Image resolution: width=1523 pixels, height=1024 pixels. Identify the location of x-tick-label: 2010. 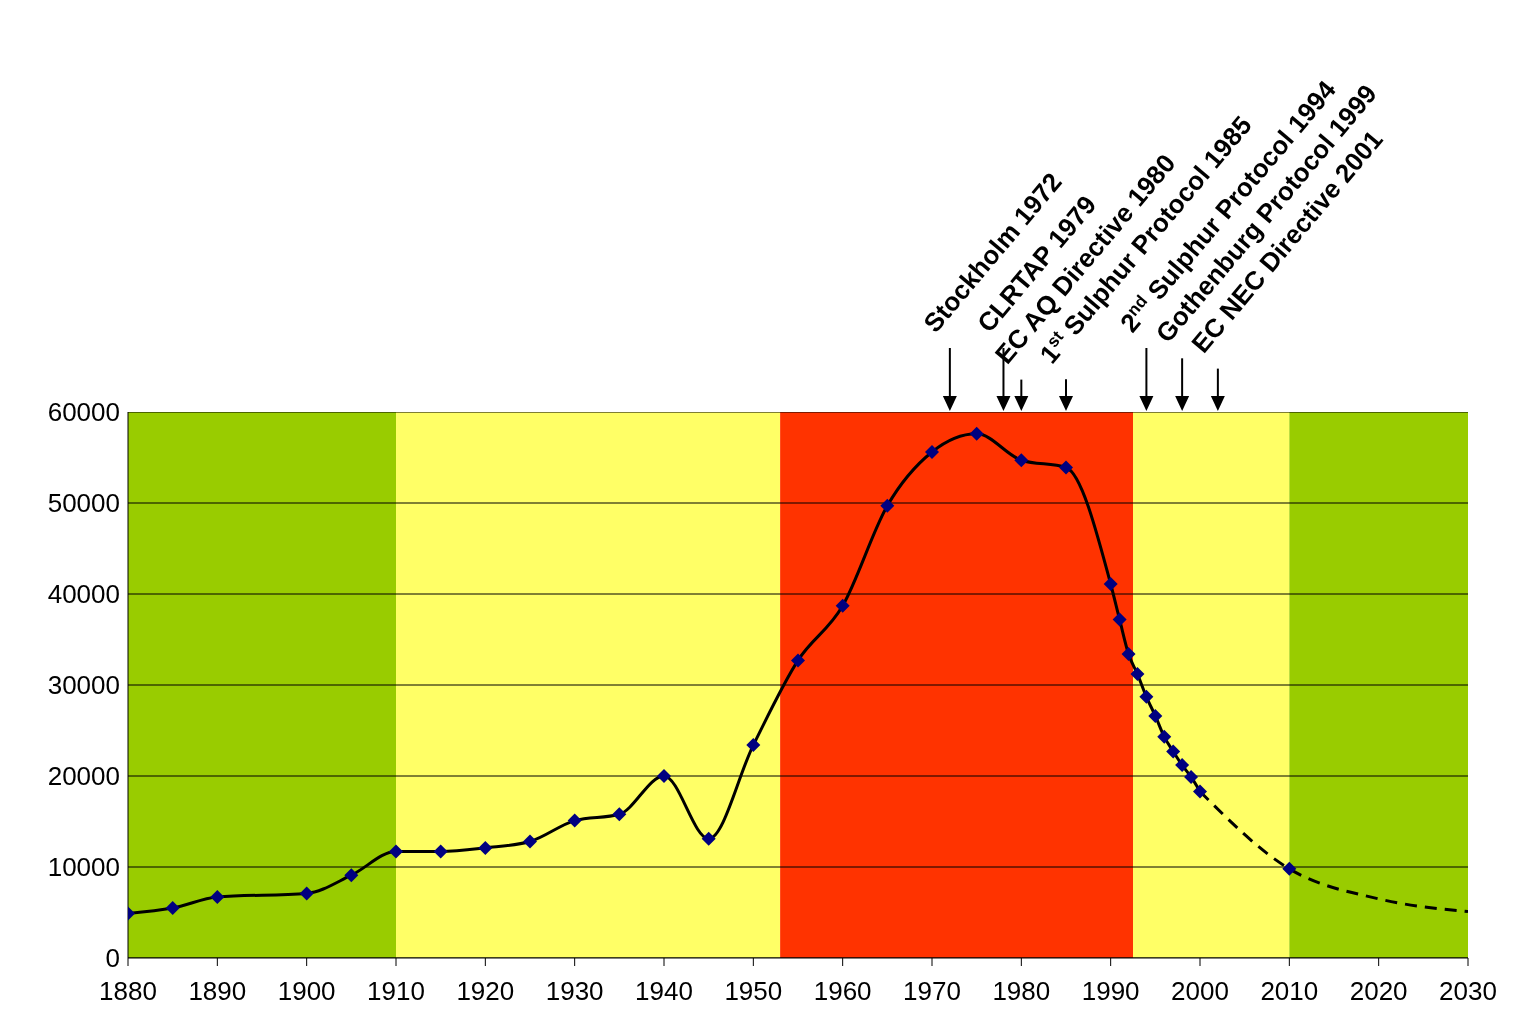
(1289, 991).